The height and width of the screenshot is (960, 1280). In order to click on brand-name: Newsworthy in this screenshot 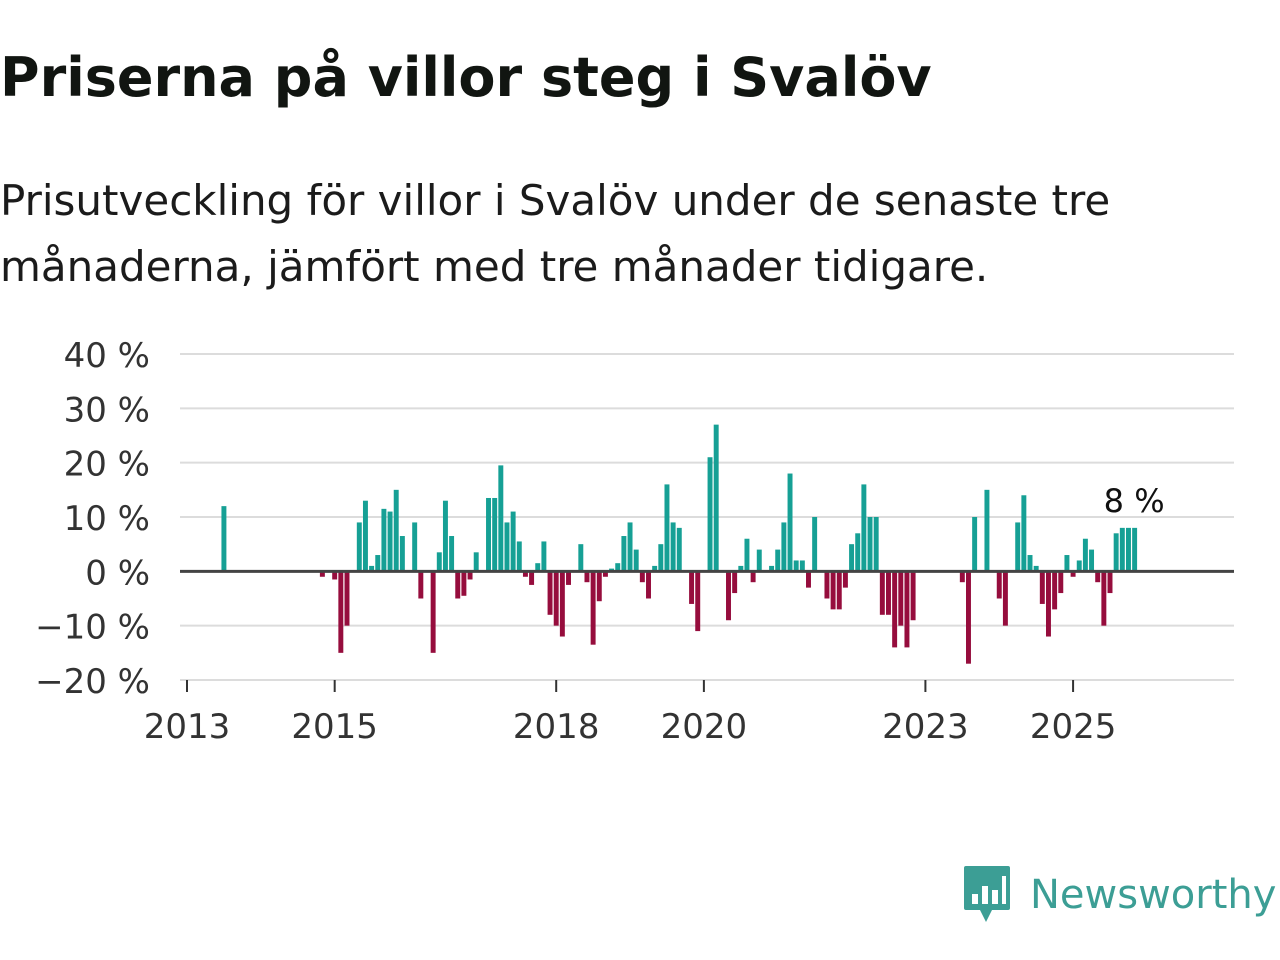, I will do `click(1153, 895)`.